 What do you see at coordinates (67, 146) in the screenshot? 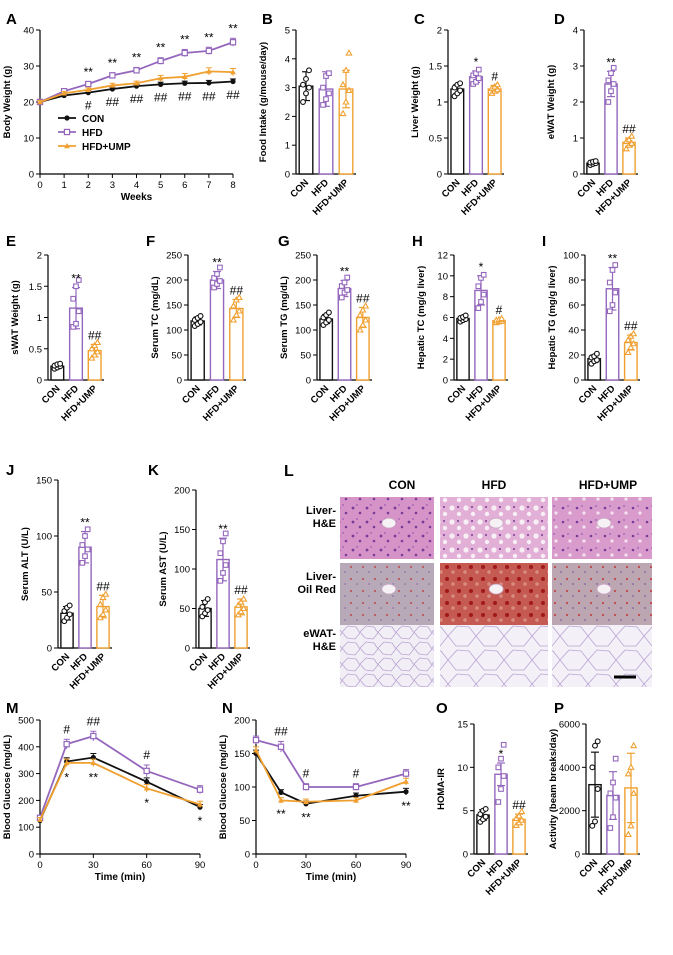
I see `legend-marker` at bounding box center [67, 146].